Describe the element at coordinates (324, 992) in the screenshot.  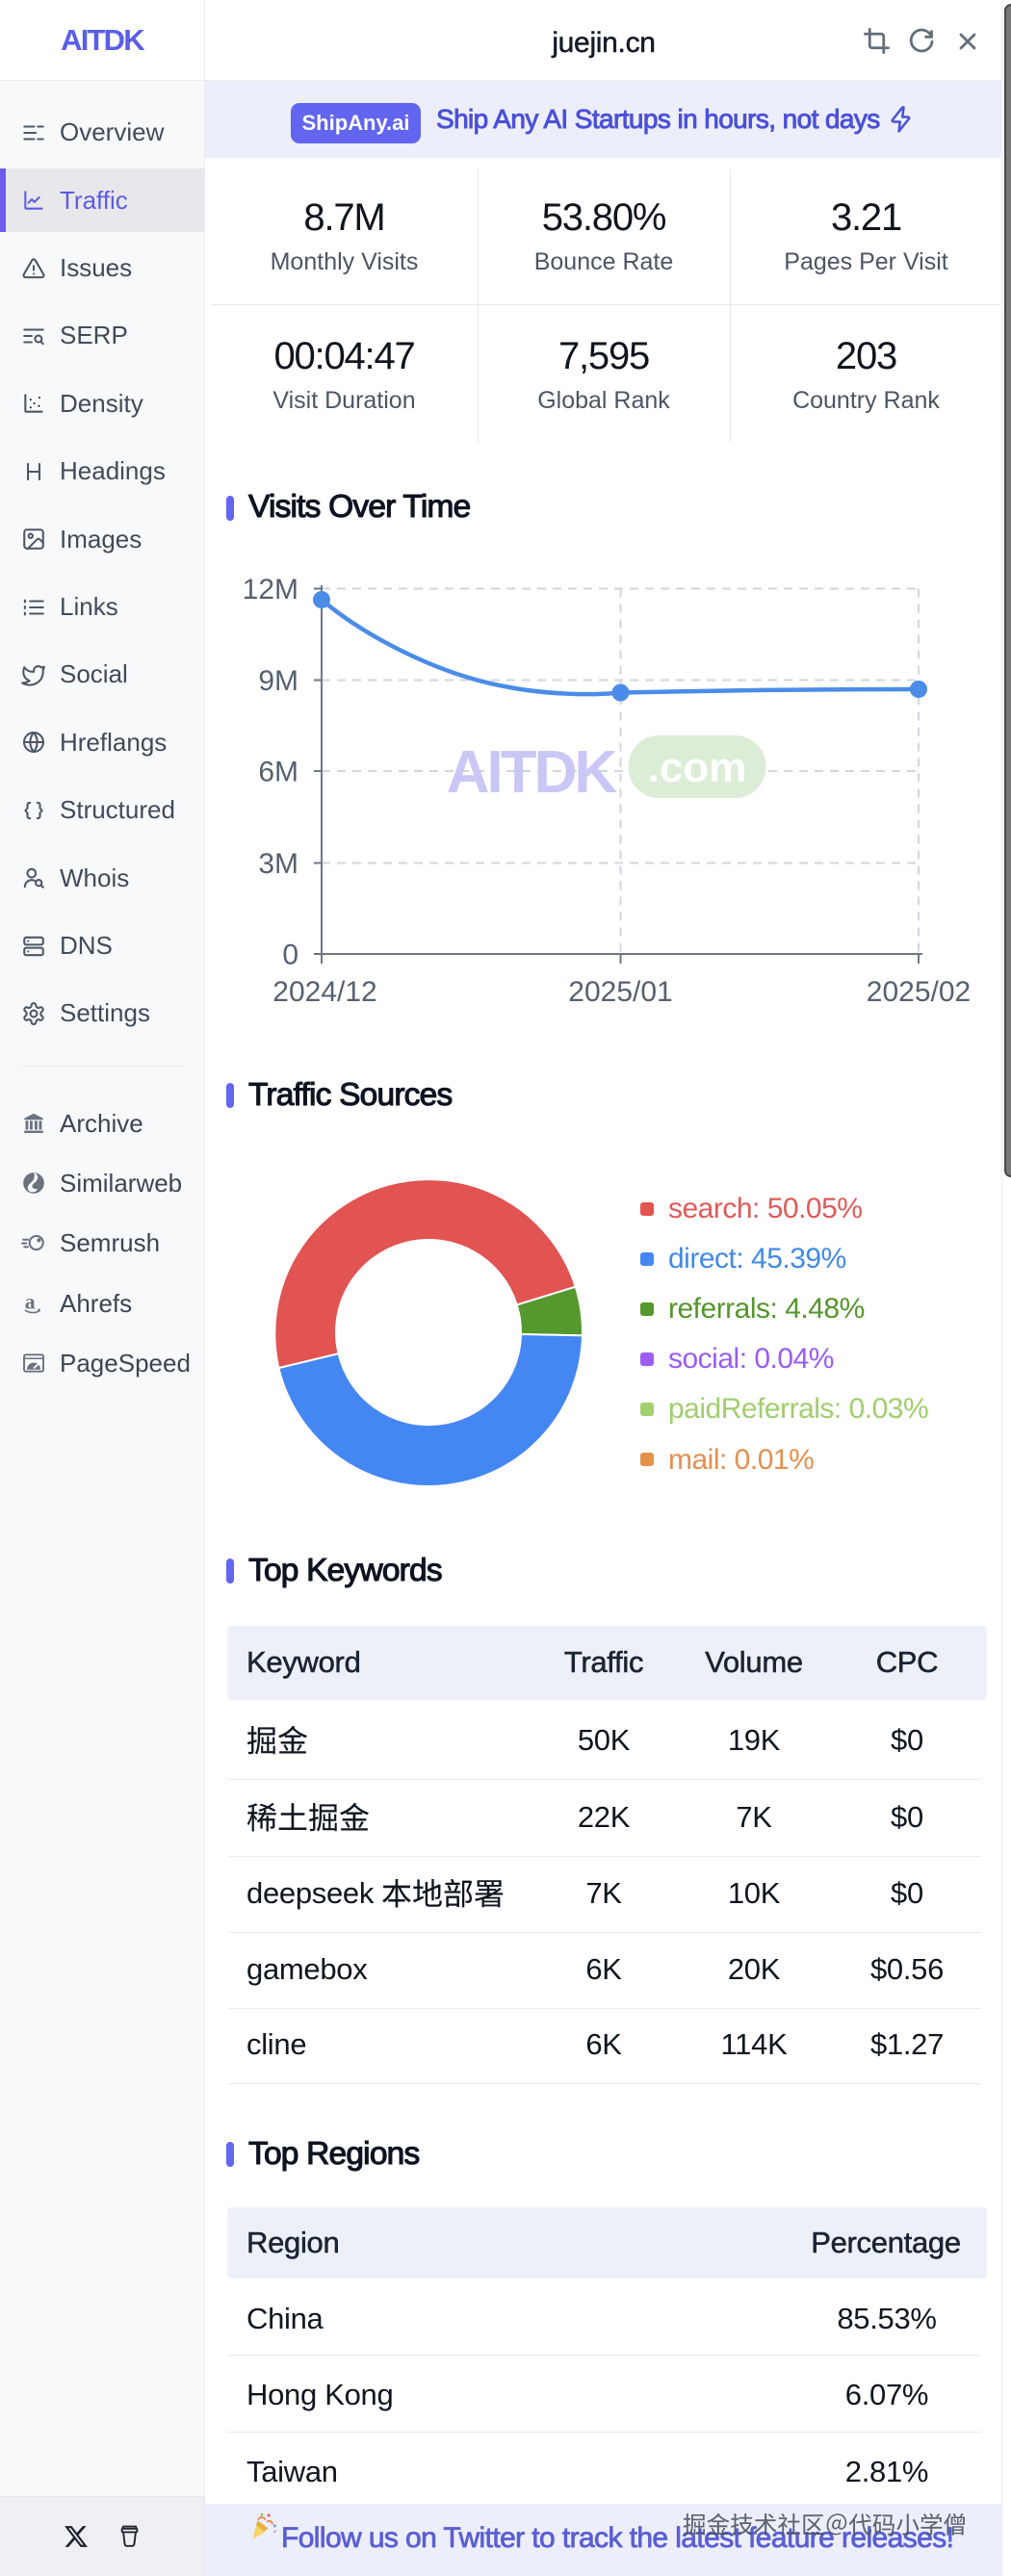
I see `svg-text: 2024/12` at that location.